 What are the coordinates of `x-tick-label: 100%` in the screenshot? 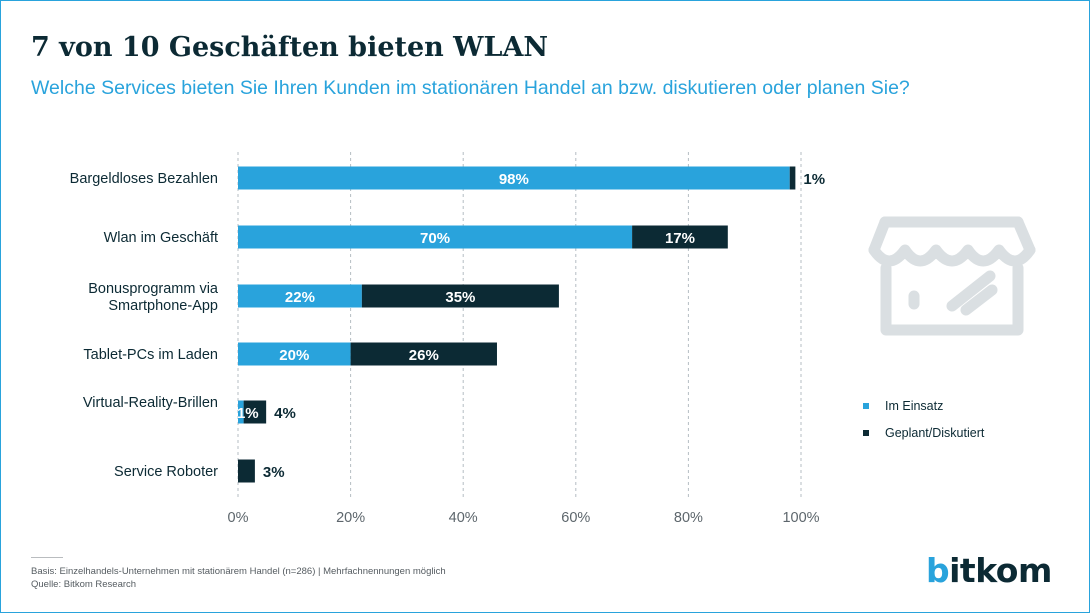 It's located at (800, 518).